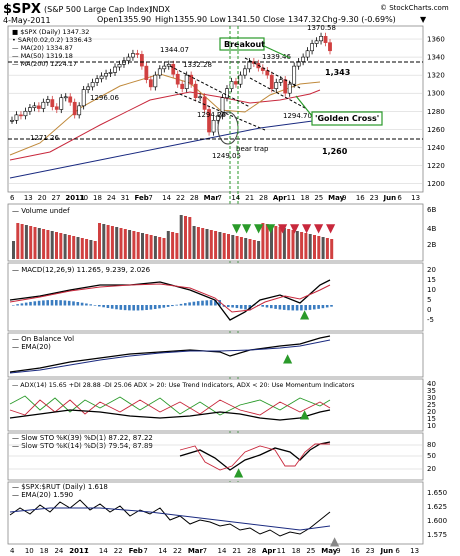 This screenshot has width=460, height=556. I want to click on chart-watermark: © StockCharts.com, so click(414, 8).